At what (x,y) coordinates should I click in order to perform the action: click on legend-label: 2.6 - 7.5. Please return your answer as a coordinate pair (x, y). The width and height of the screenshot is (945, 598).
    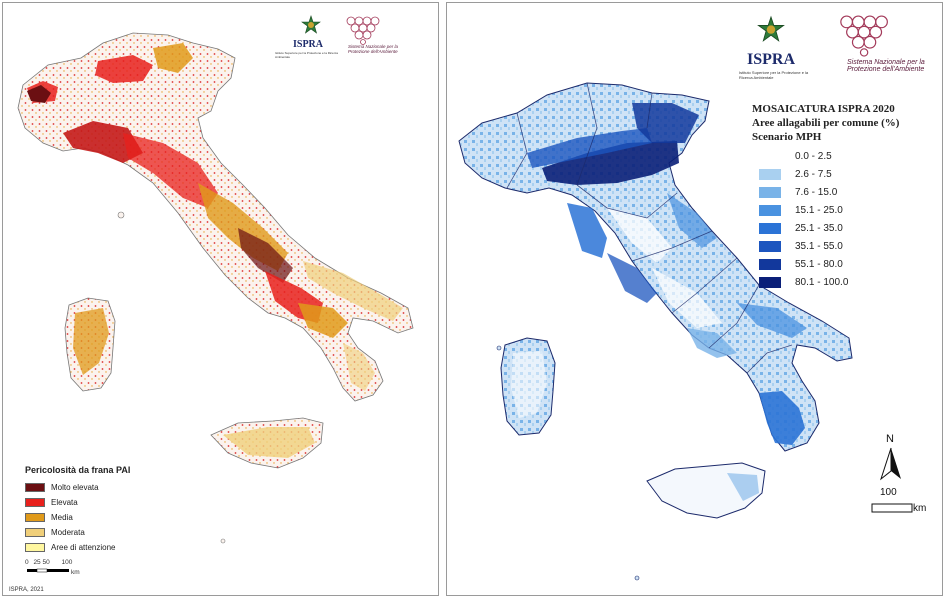
    Looking at the image, I should click on (813, 174).